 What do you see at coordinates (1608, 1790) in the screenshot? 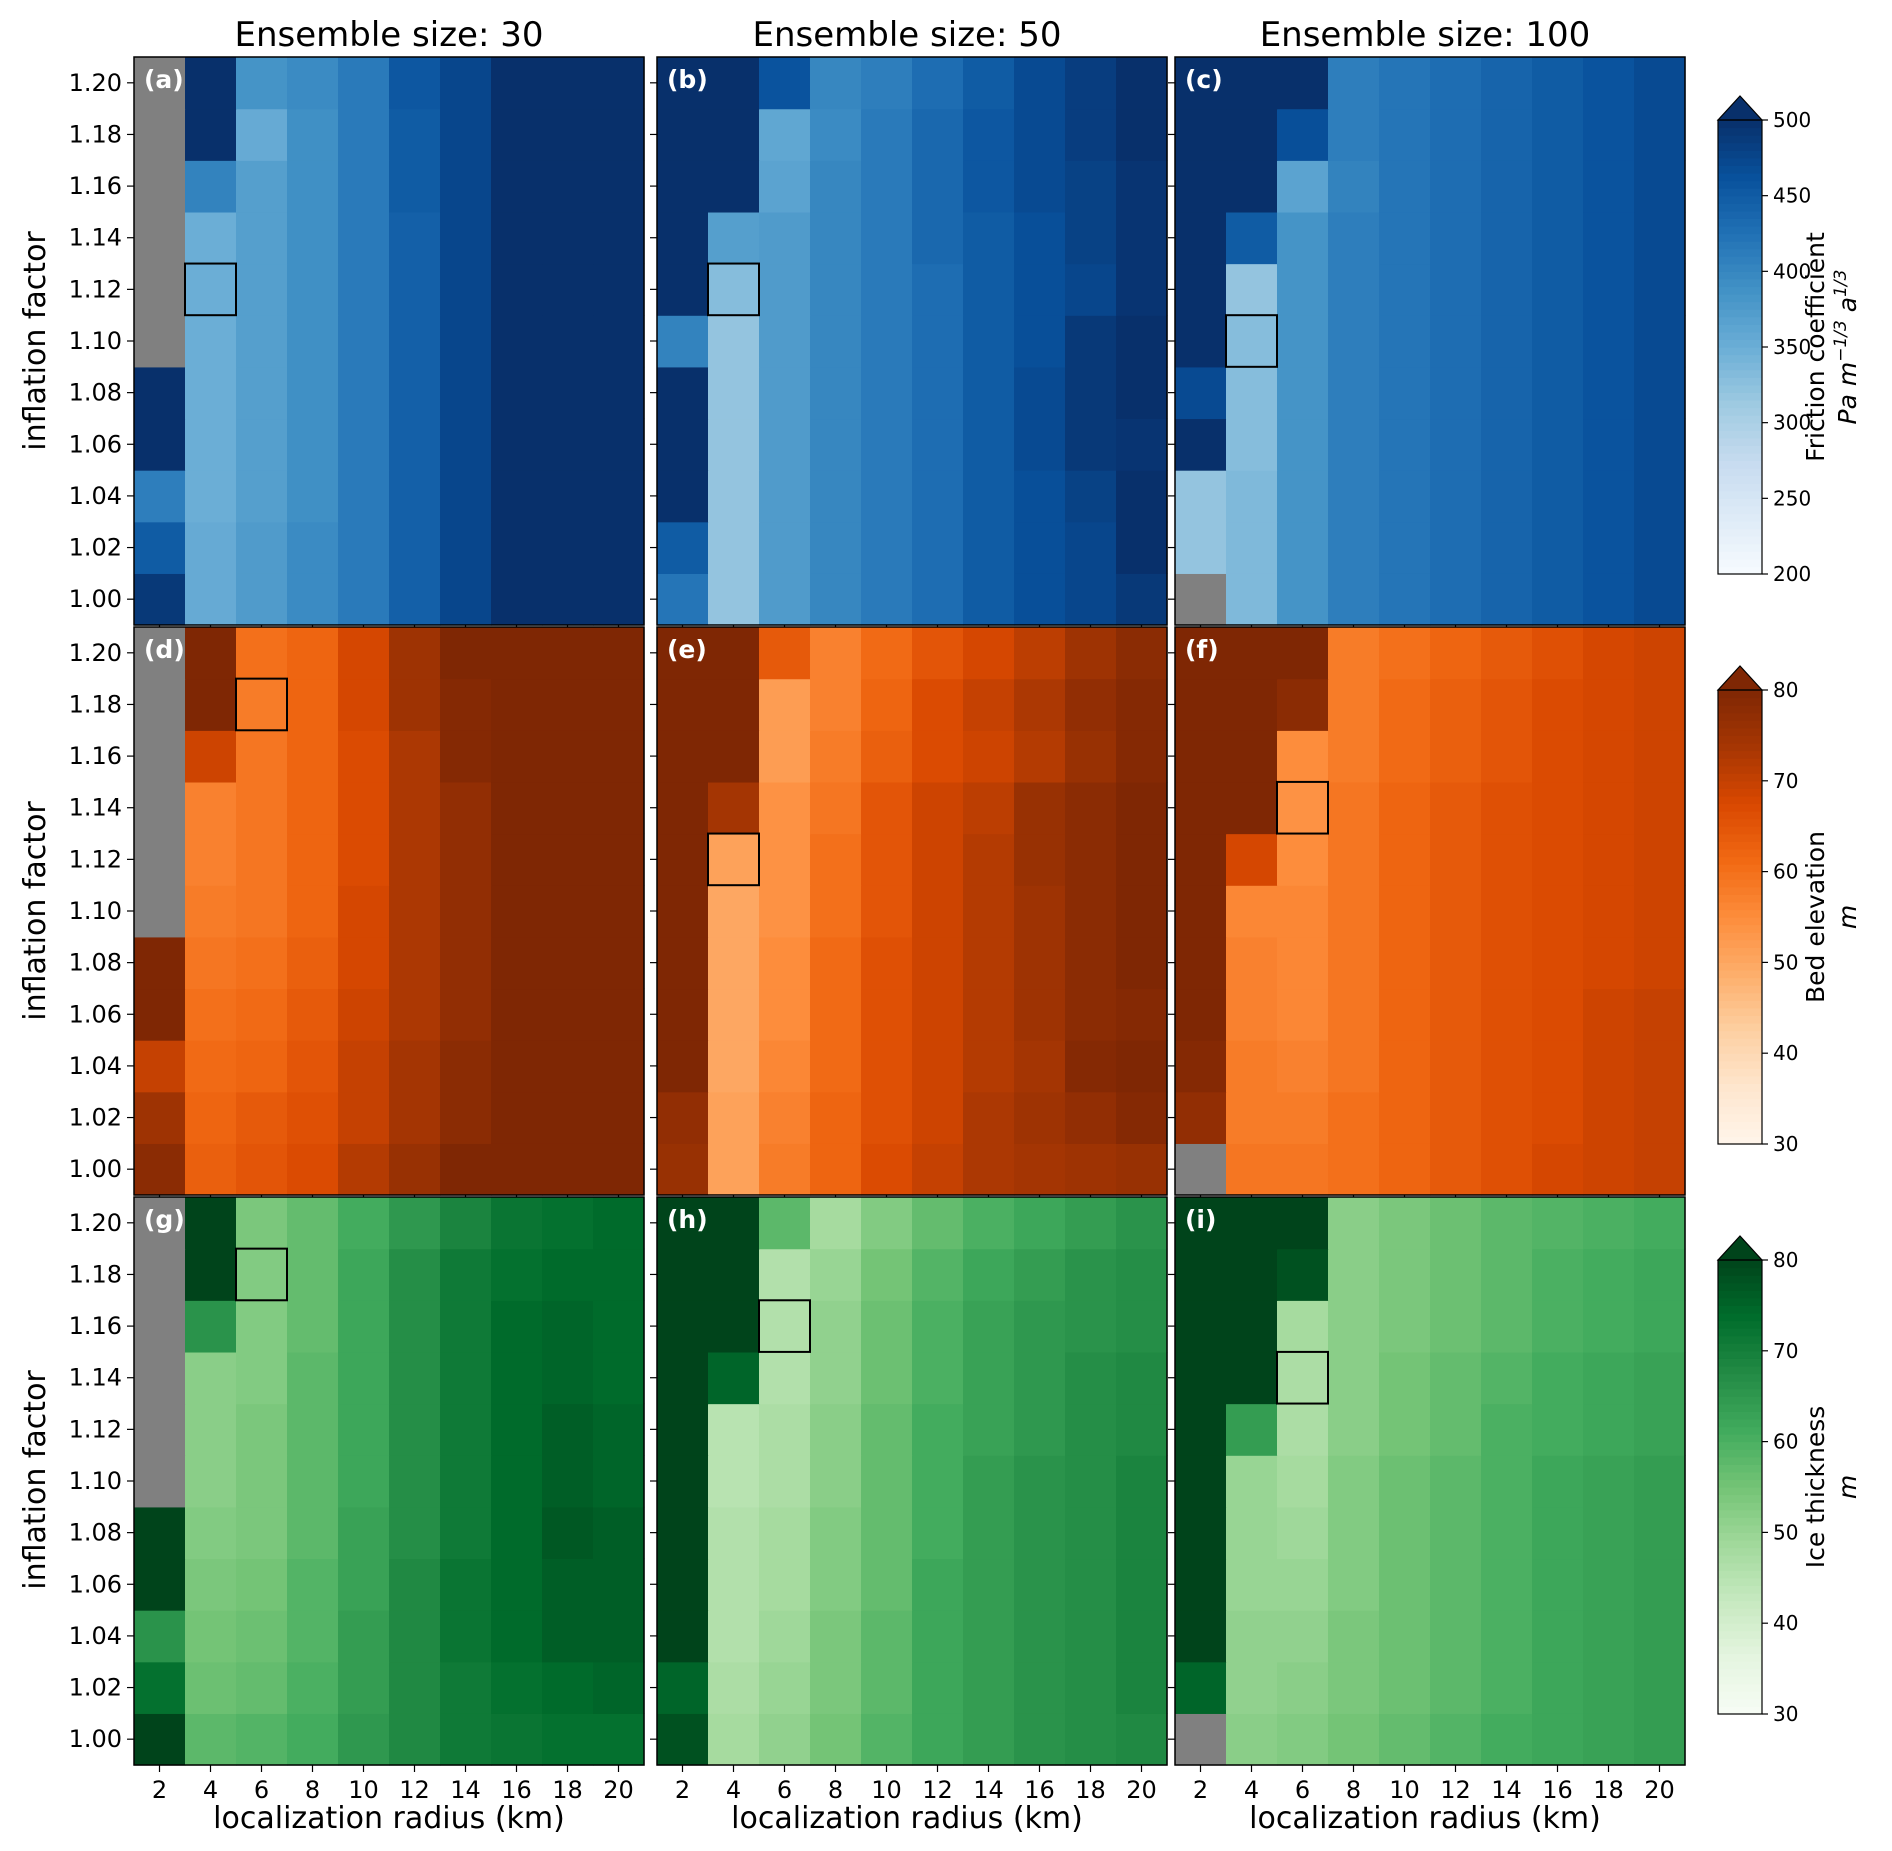
I see `x-tick-label: 18` at bounding box center [1608, 1790].